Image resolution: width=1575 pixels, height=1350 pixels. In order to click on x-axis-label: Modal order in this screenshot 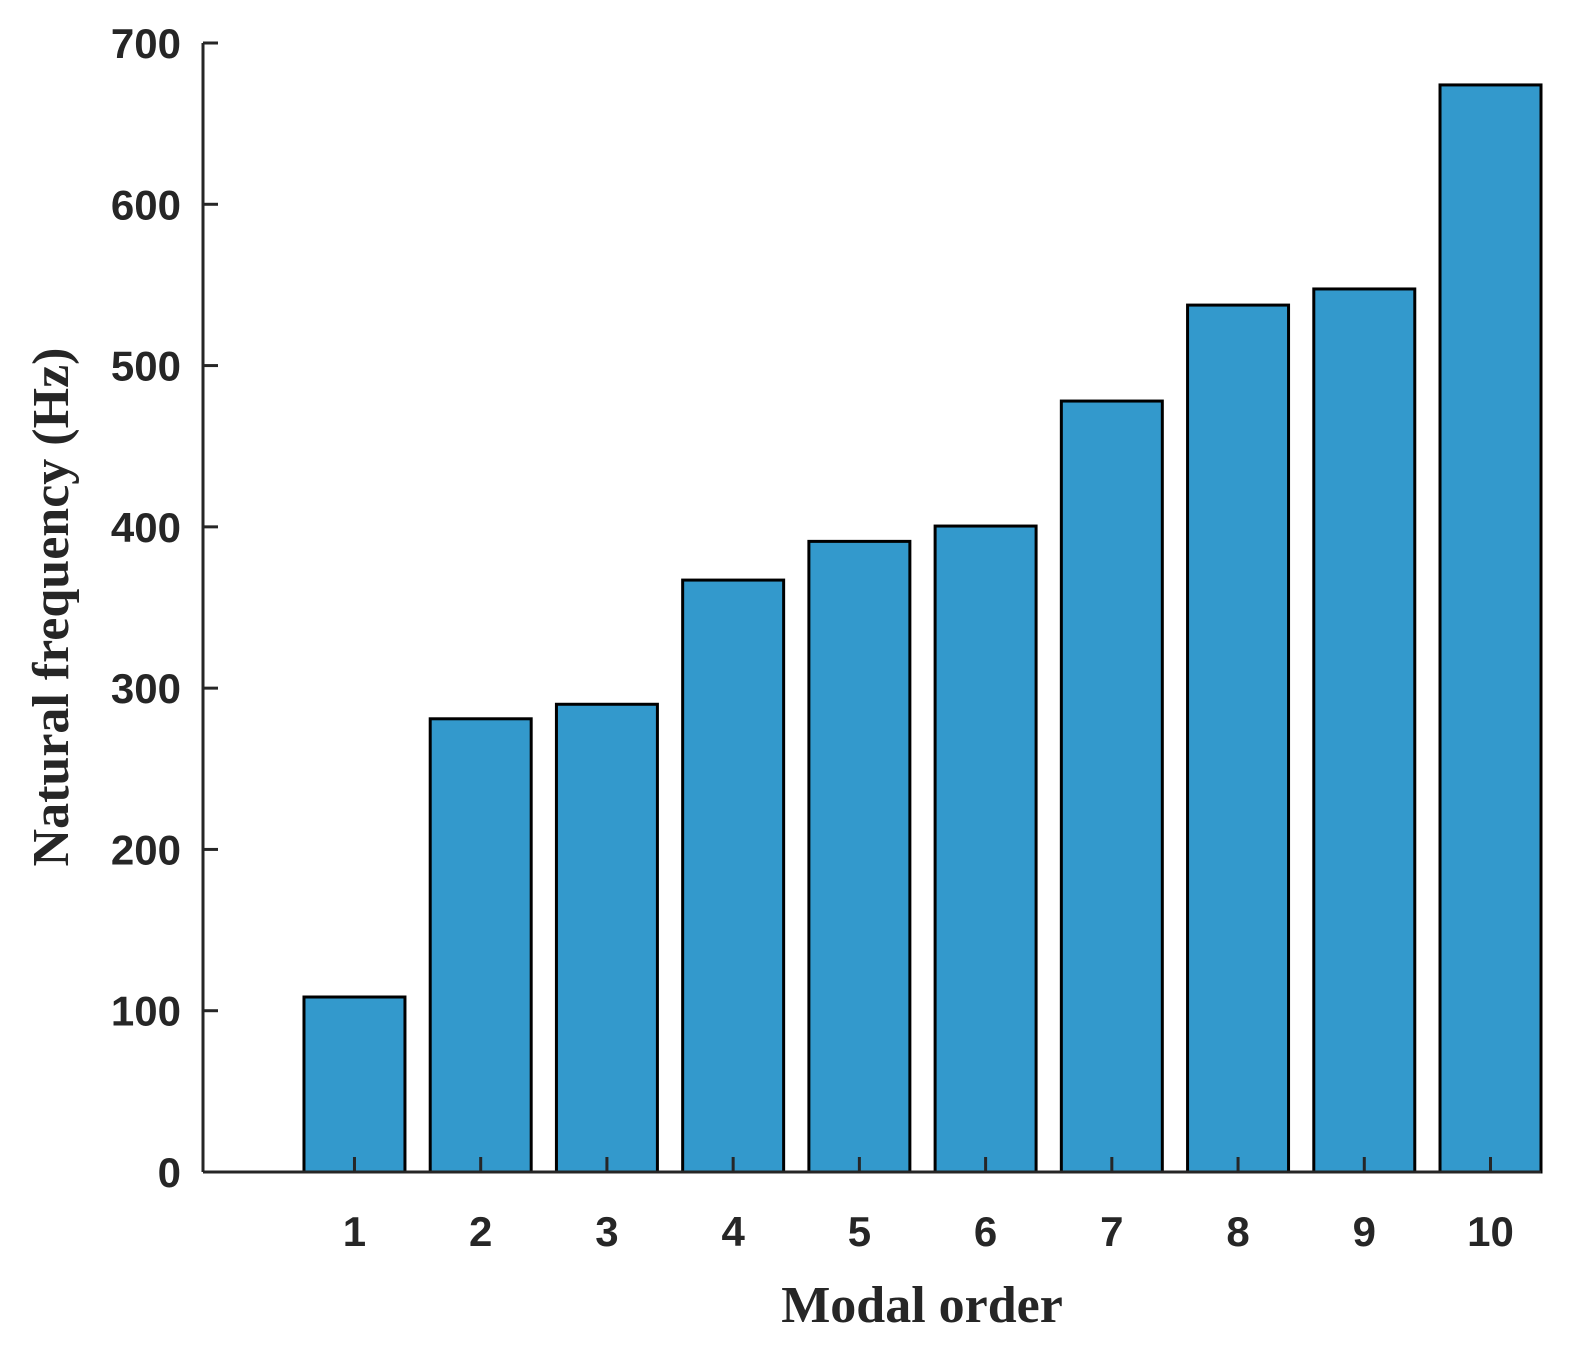, I will do `click(922, 1305)`.